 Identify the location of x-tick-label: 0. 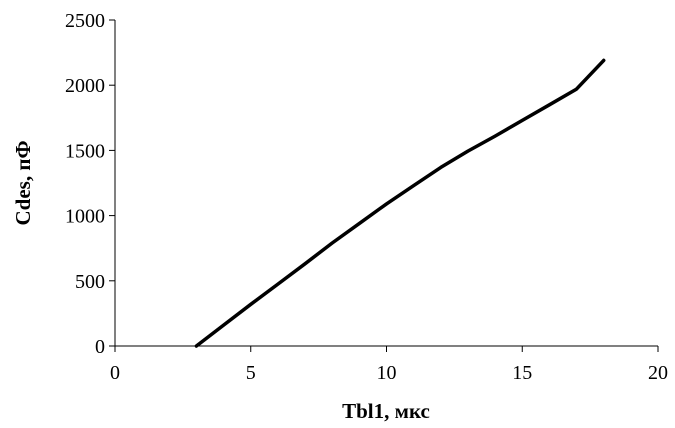
(115, 373).